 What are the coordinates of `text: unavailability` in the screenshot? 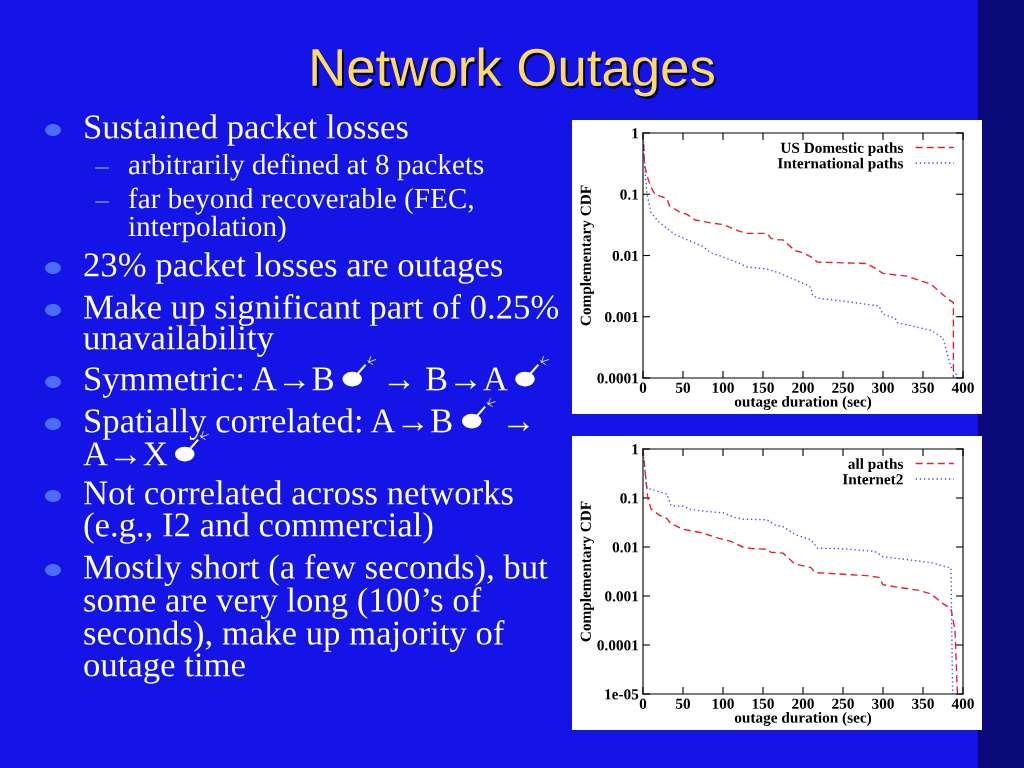 It's located at (178, 341).